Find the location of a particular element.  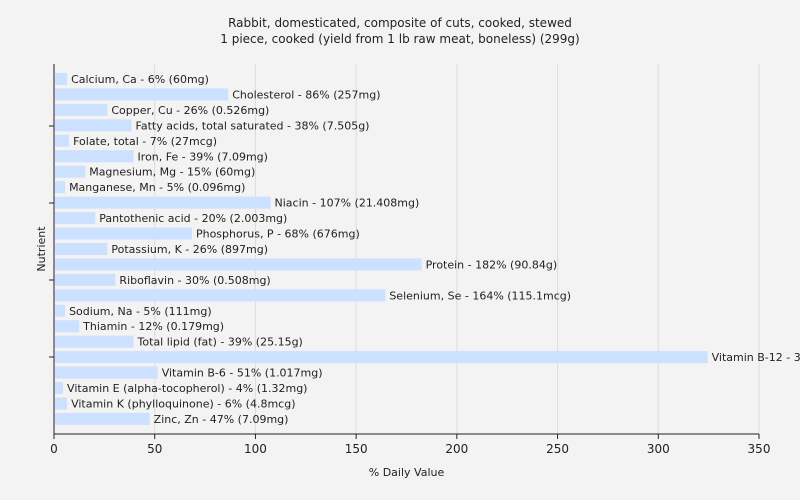

bar-label: Folate, total - 7% (27mcg) is located at coordinates (145, 141).